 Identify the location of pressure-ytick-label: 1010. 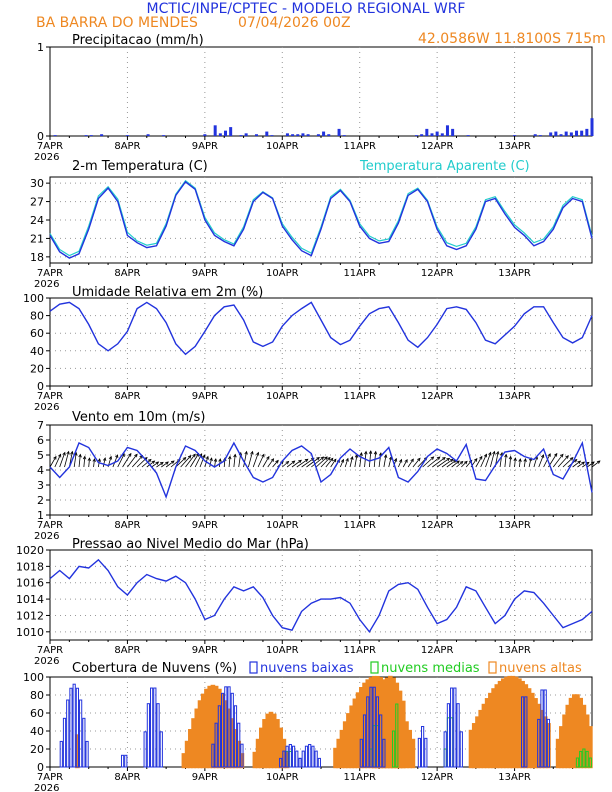
(30, 632).